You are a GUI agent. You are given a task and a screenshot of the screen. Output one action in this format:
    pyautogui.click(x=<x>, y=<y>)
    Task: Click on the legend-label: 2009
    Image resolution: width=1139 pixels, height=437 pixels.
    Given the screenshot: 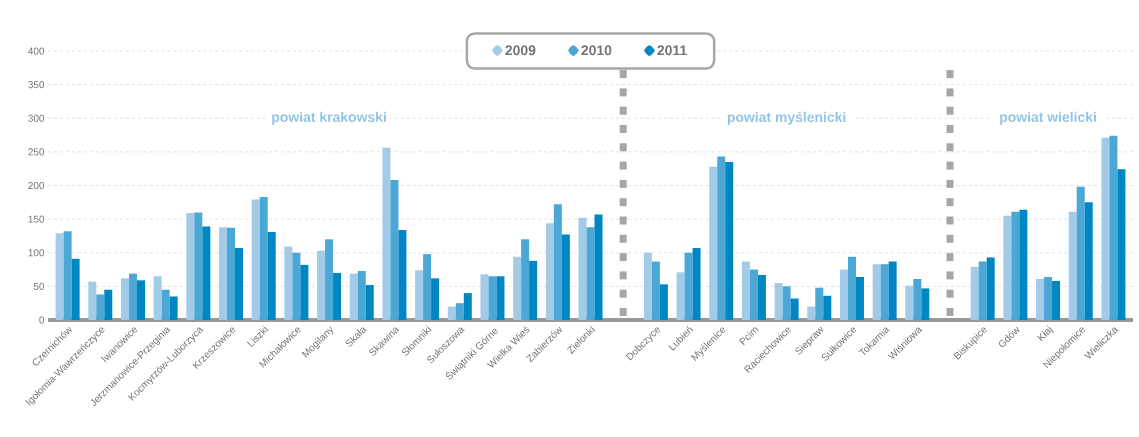 What is the action you would take?
    pyautogui.click(x=520, y=50)
    